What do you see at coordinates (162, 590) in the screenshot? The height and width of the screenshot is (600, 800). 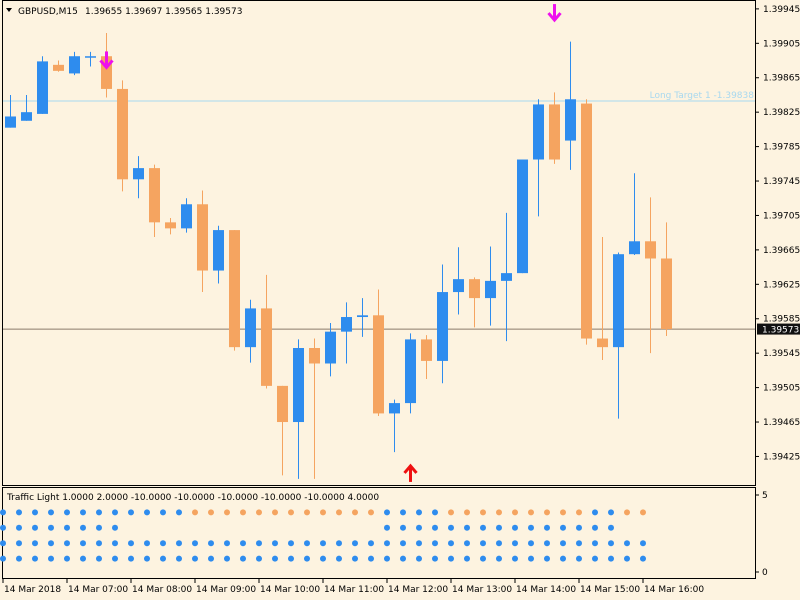 I see `time-axis-label: 14 Mar 08:00` at bounding box center [162, 590].